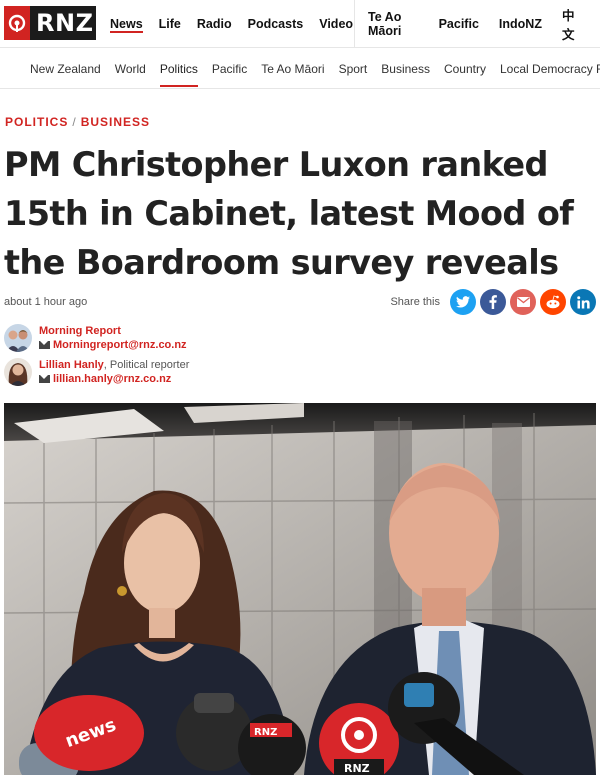 The width and height of the screenshot is (600, 775). What do you see at coordinates (130, 69) in the screenshot?
I see `section-world: World` at bounding box center [130, 69].